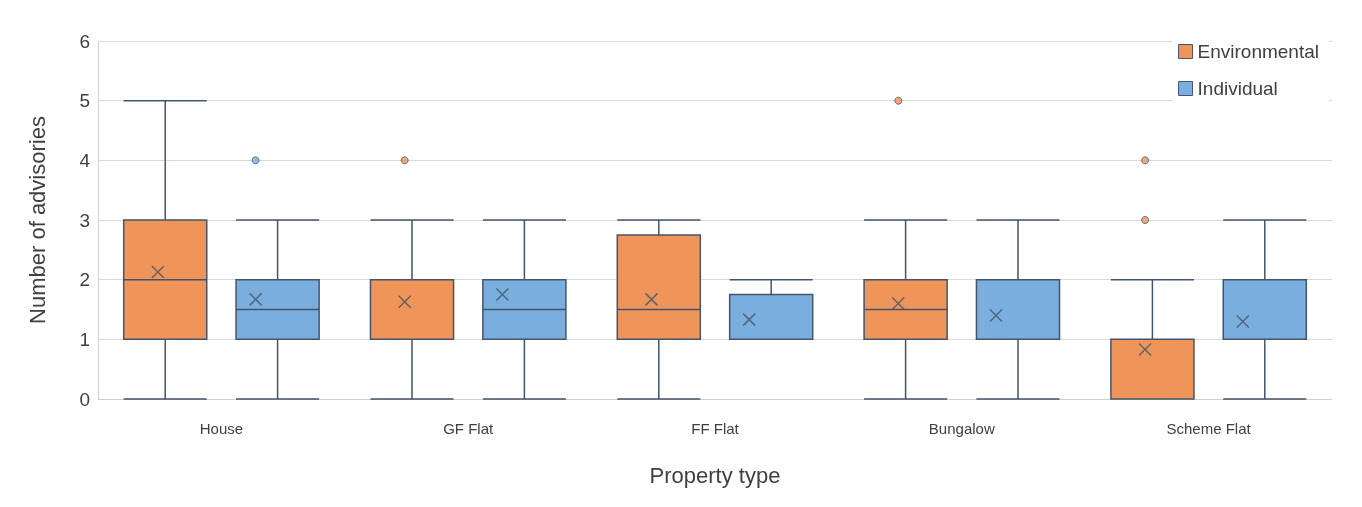  I want to click on x-tick-label: Scheme Flat, so click(1209, 428).